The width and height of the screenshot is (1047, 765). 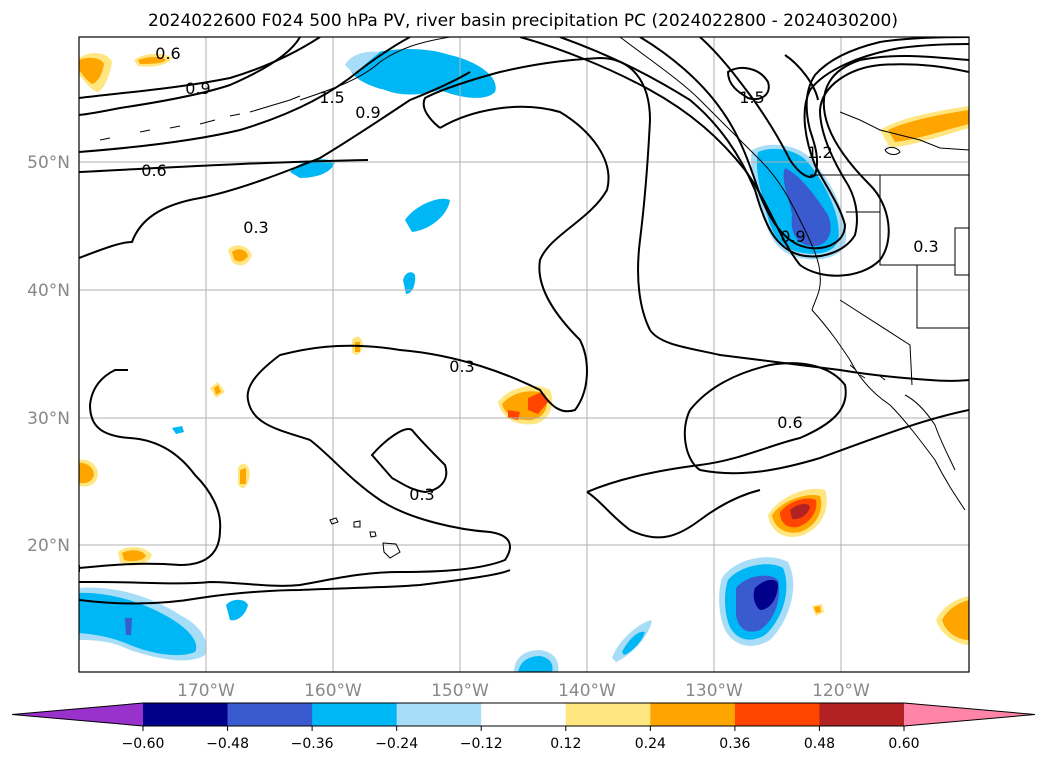 I want to click on lon-label: 140°W, so click(x=587, y=691).